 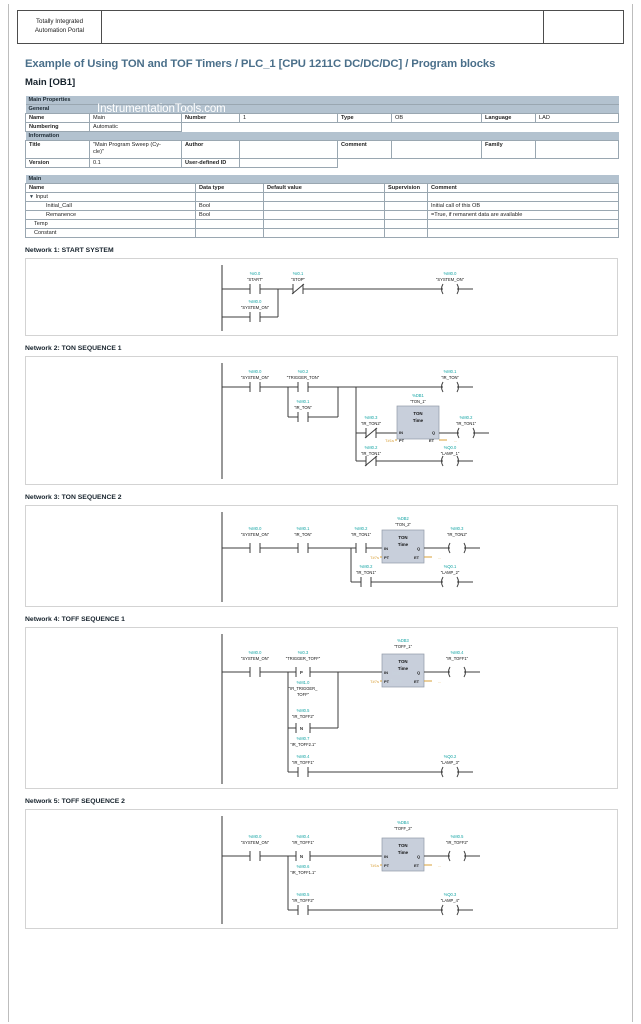 I want to click on timer-instance-db: %DB4, so click(x=403, y=822).